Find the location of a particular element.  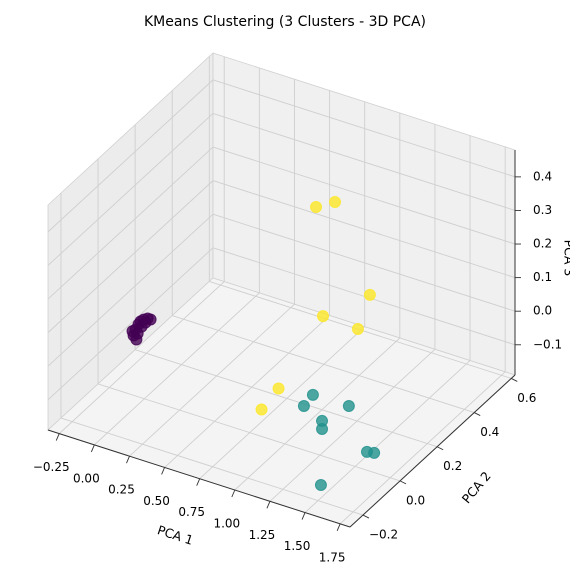

x-tick-label: 0.75 is located at coordinates (191, 512).